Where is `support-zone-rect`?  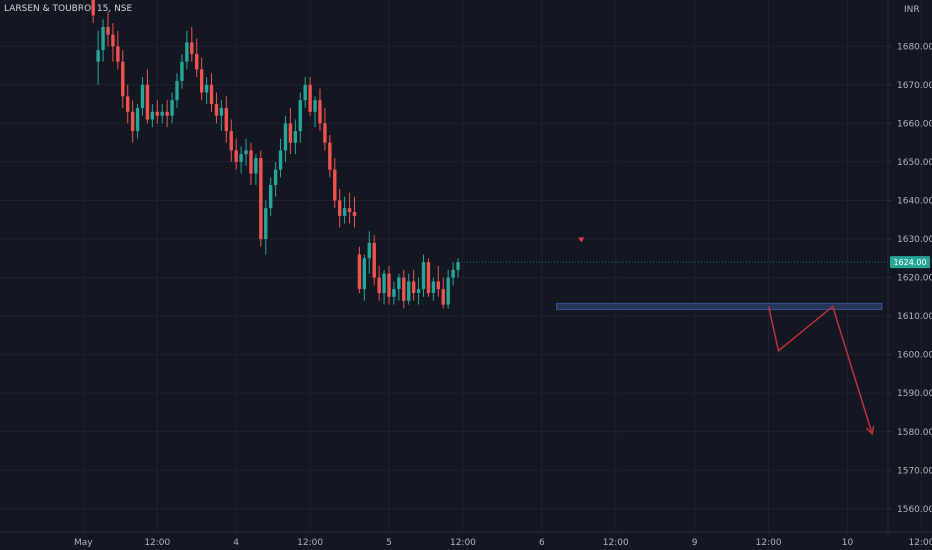 support-zone-rect is located at coordinates (719, 306).